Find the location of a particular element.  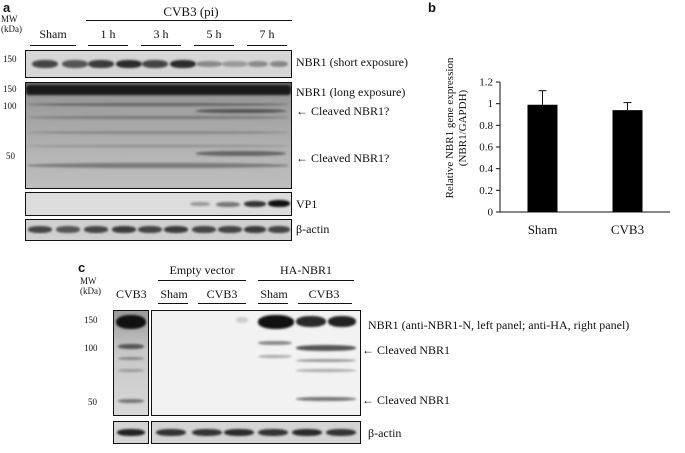

blot-actin-a is located at coordinates (158, 230).